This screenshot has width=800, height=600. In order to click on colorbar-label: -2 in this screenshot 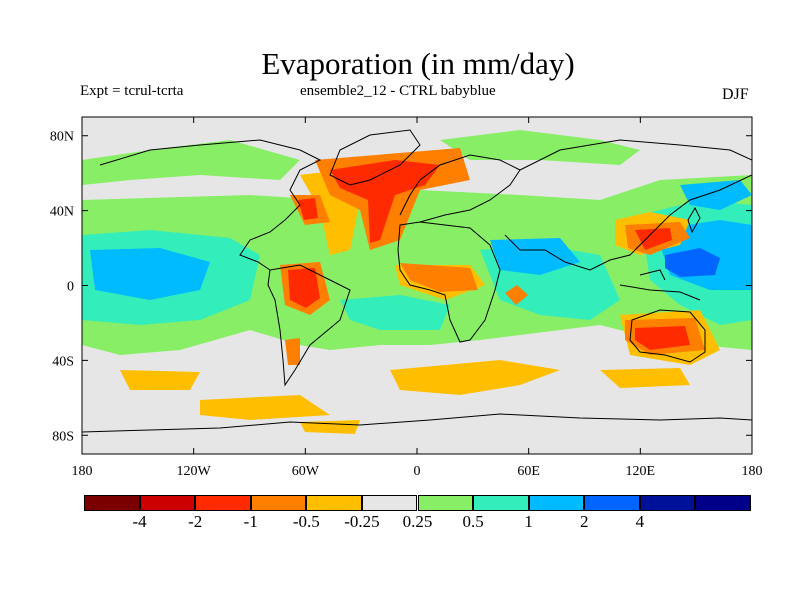, I will do `click(195, 521)`.